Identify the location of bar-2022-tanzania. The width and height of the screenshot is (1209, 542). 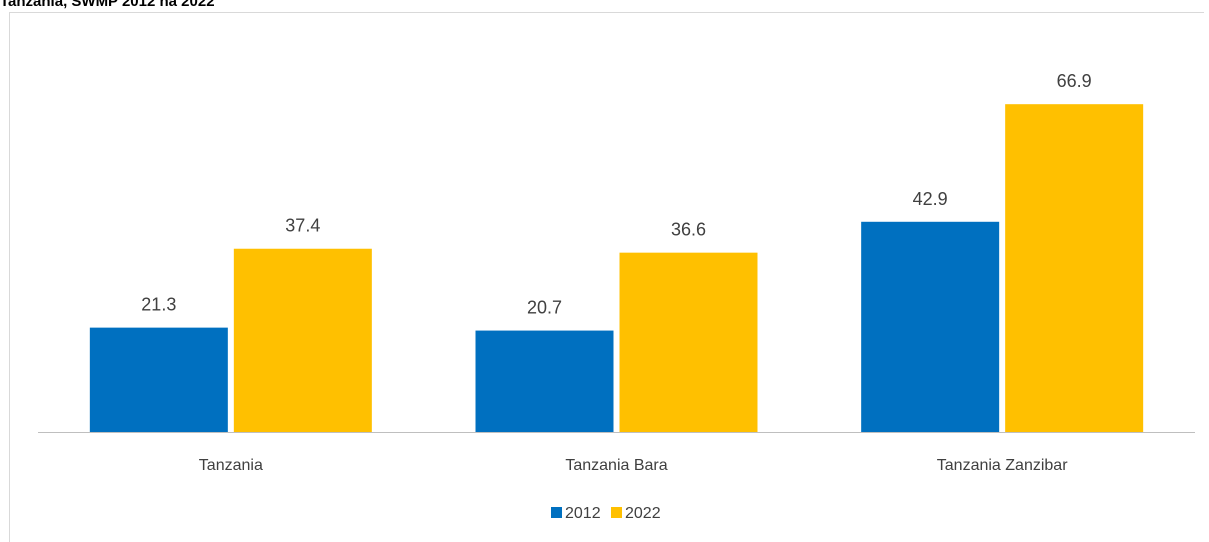
(302, 340).